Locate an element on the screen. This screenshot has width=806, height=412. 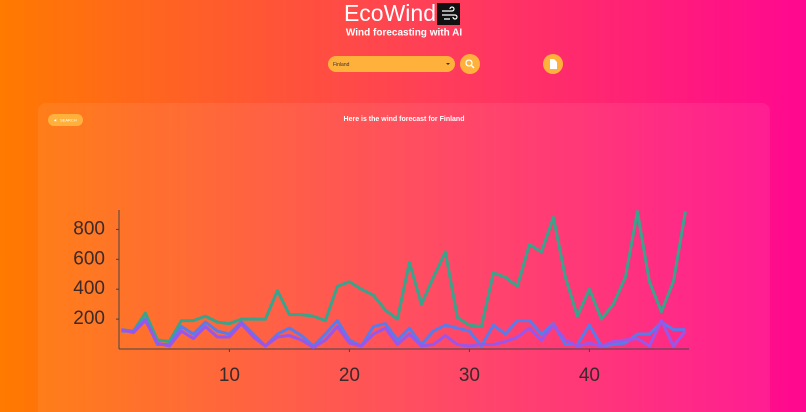
x-tick-label: 10 is located at coordinates (229, 375).